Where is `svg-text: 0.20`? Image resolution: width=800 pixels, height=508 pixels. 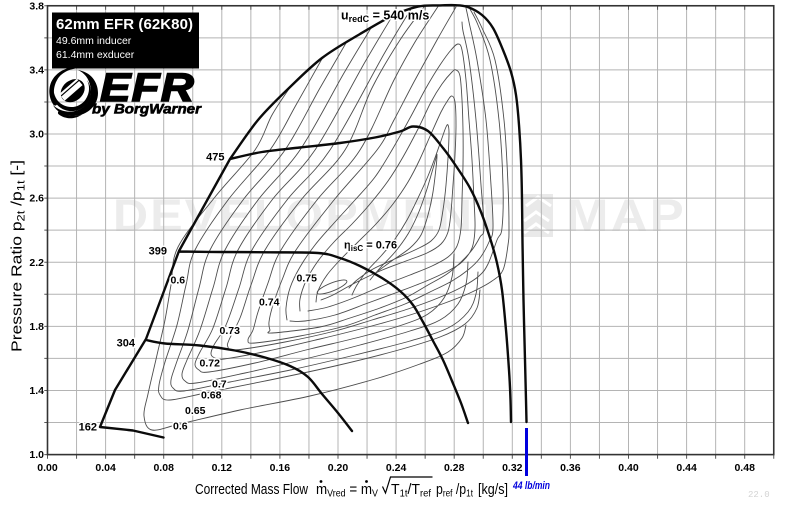 svg-text: 0.20 is located at coordinates (338, 468).